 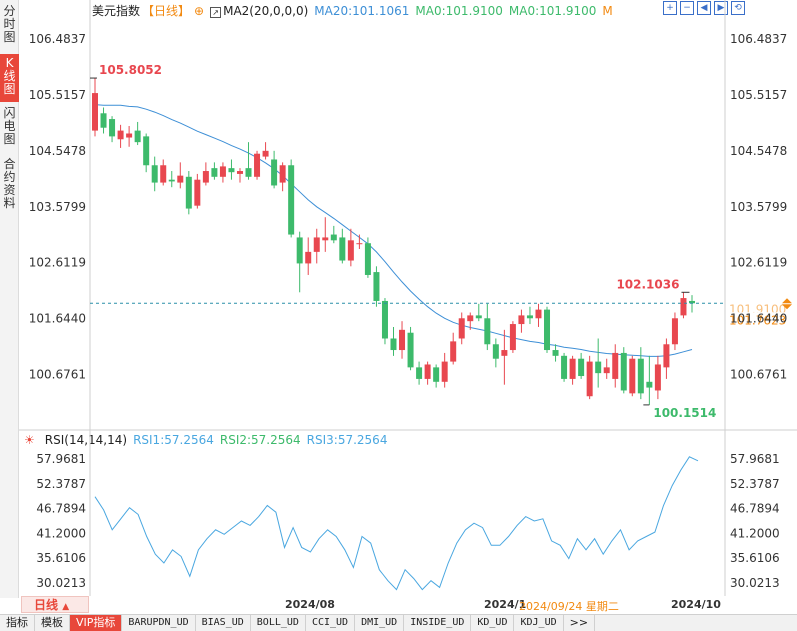 What do you see at coordinates (61, 484) in the screenshot?
I see `rsi-y-tick-left: 52.3787` at bounding box center [61, 484].